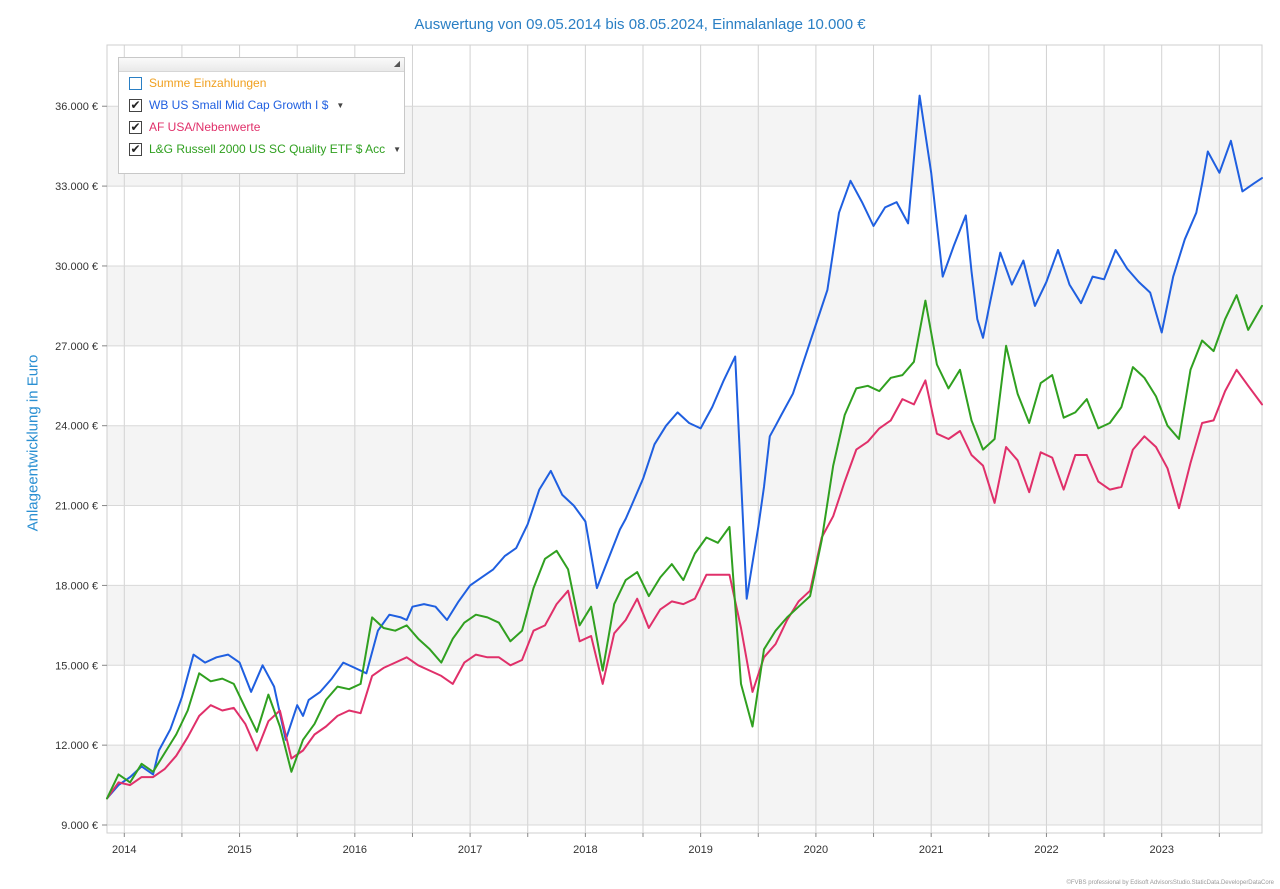 The image size is (1280, 889). Describe the element at coordinates (124, 850) in the screenshot. I see `x-tick-label: 2014` at that location.